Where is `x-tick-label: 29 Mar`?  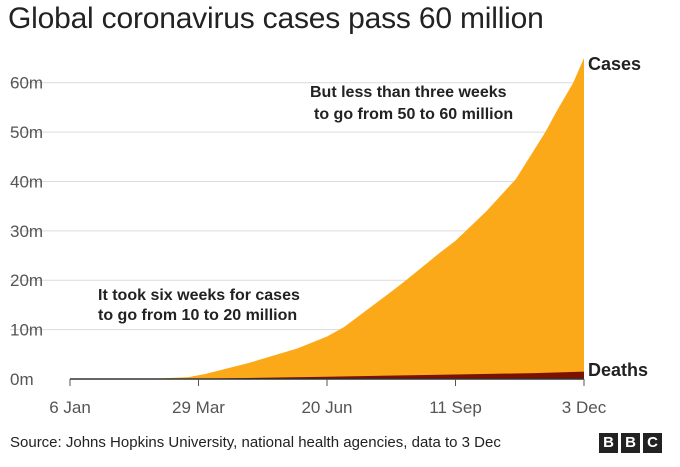 x-tick-label: 29 Mar is located at coordinates (198, 407).